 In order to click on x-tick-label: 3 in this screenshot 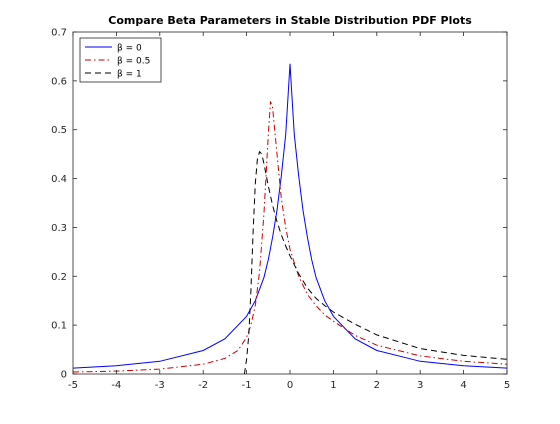, I will do `click(420, 385)`.